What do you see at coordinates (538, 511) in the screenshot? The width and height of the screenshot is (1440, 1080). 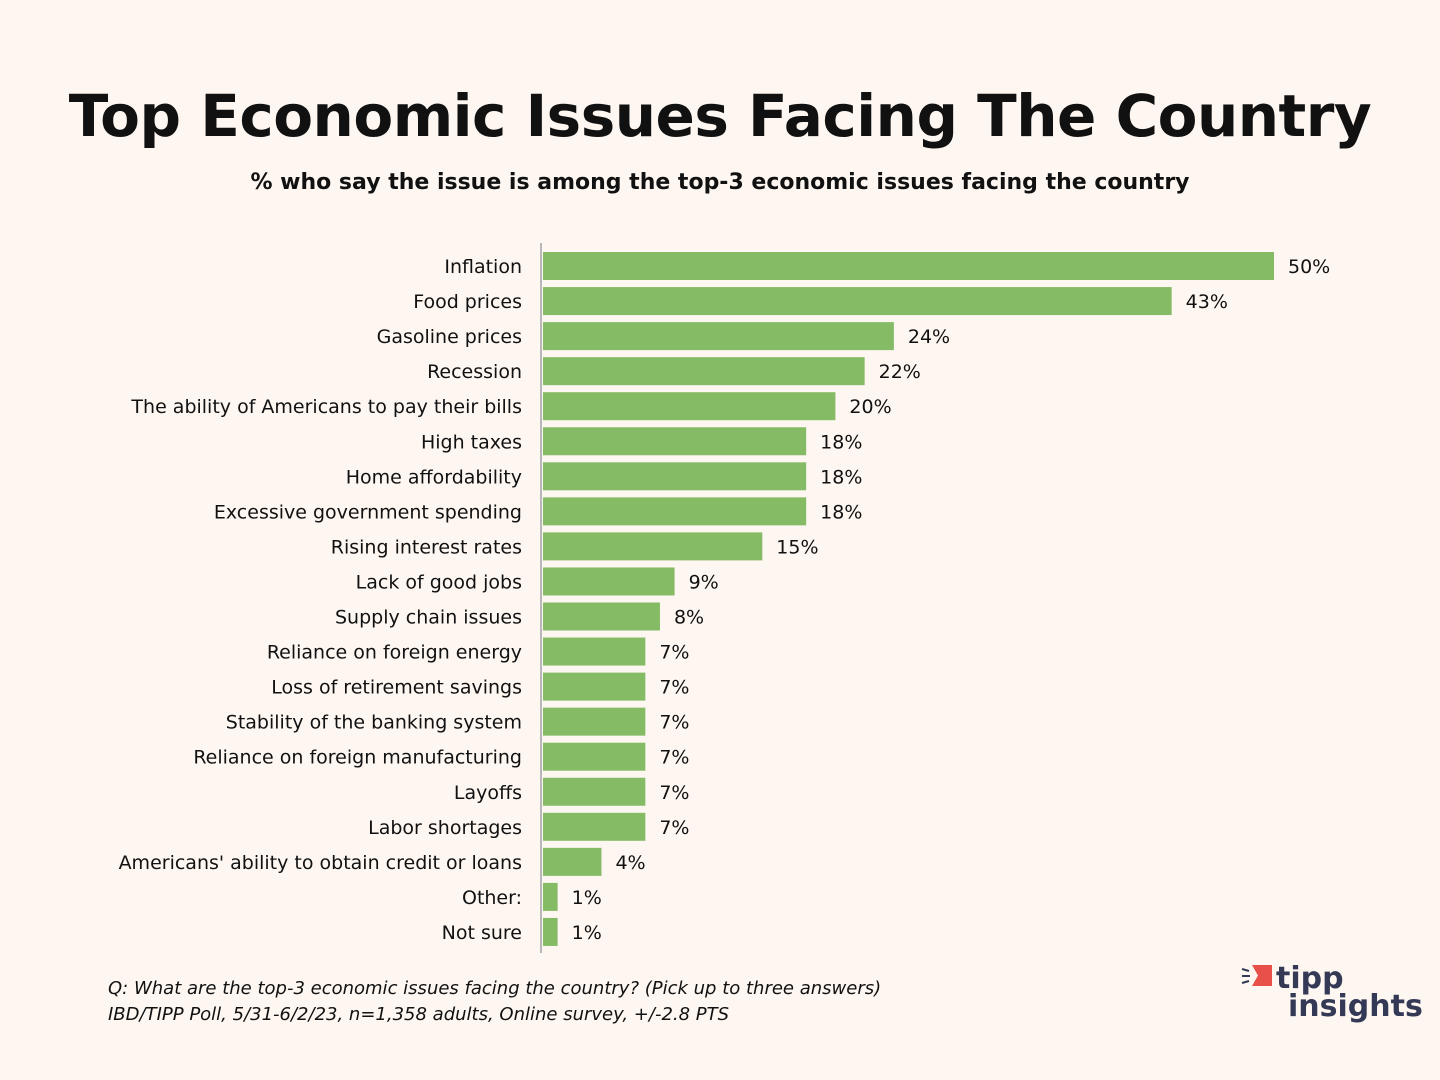 I see `bar-row: Excessive government spending 18%` at bounding box center [538, 511].